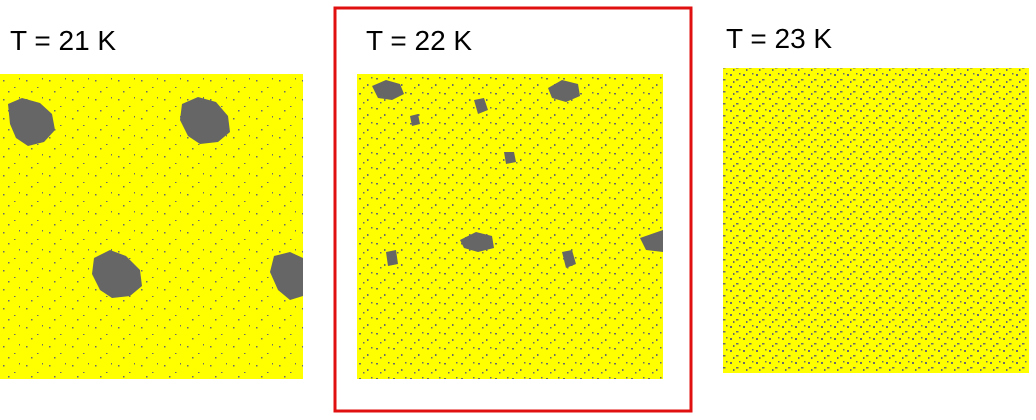  What do you see at coordinates (419, 40) in the screenshot?
I see `panel-label: T = 22 K` at bounding box center [419, 40].